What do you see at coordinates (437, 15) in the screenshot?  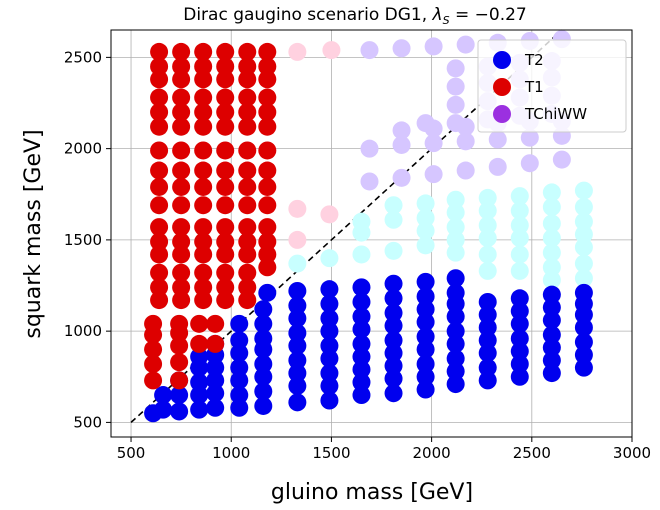 I see `lambda-symbol: λ` at bounding box center [437, 15].